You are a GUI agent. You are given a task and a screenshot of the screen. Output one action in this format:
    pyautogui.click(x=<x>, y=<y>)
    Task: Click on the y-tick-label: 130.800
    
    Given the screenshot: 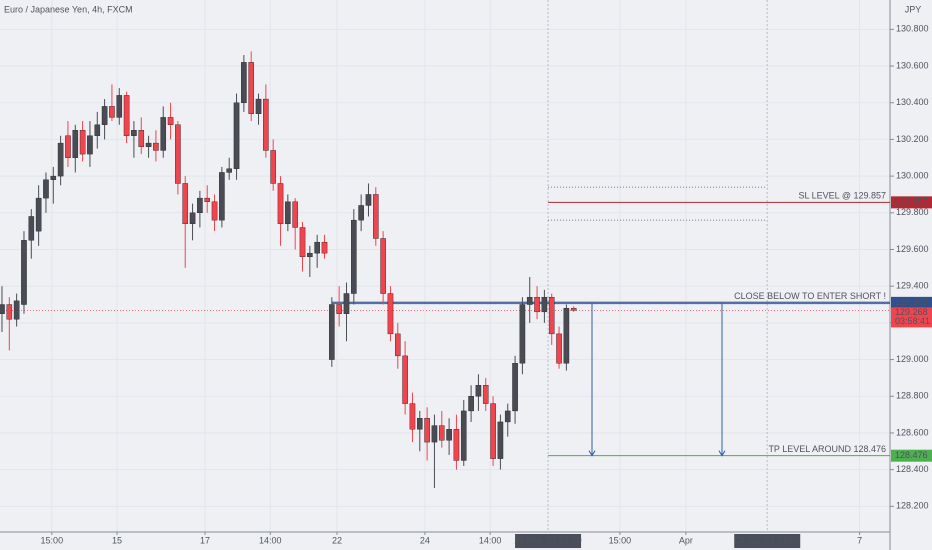 What is the action you would take?
    pyautogui.click(x=912, y=29)
    